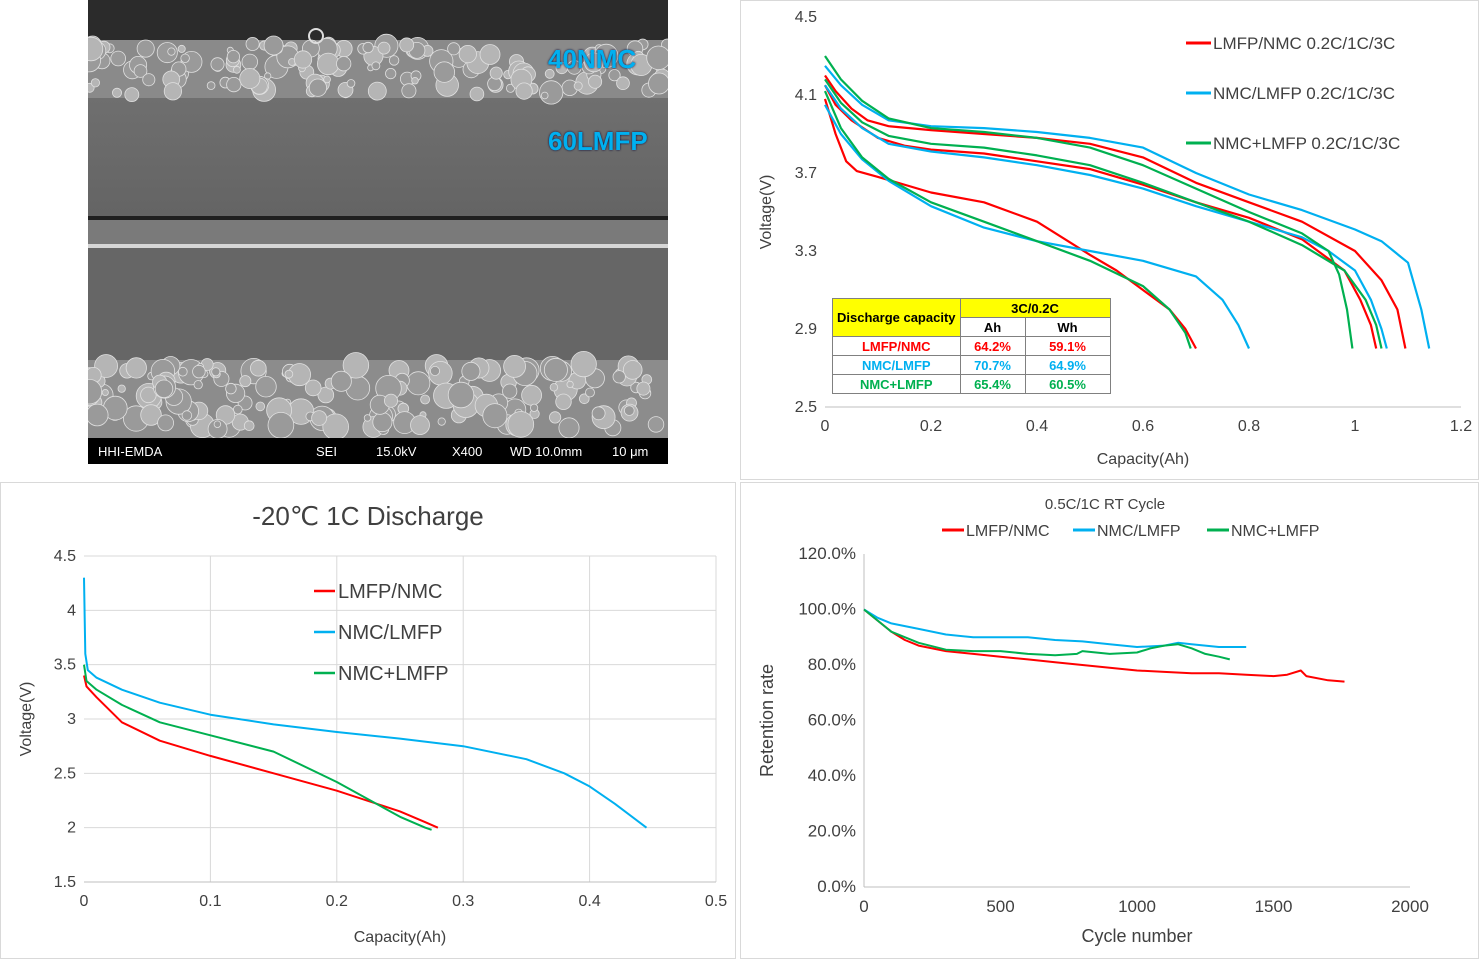  Describe the element at coordinates (463, 901) in the screenshot. I see `x-tick-label: 0.3` at that location.